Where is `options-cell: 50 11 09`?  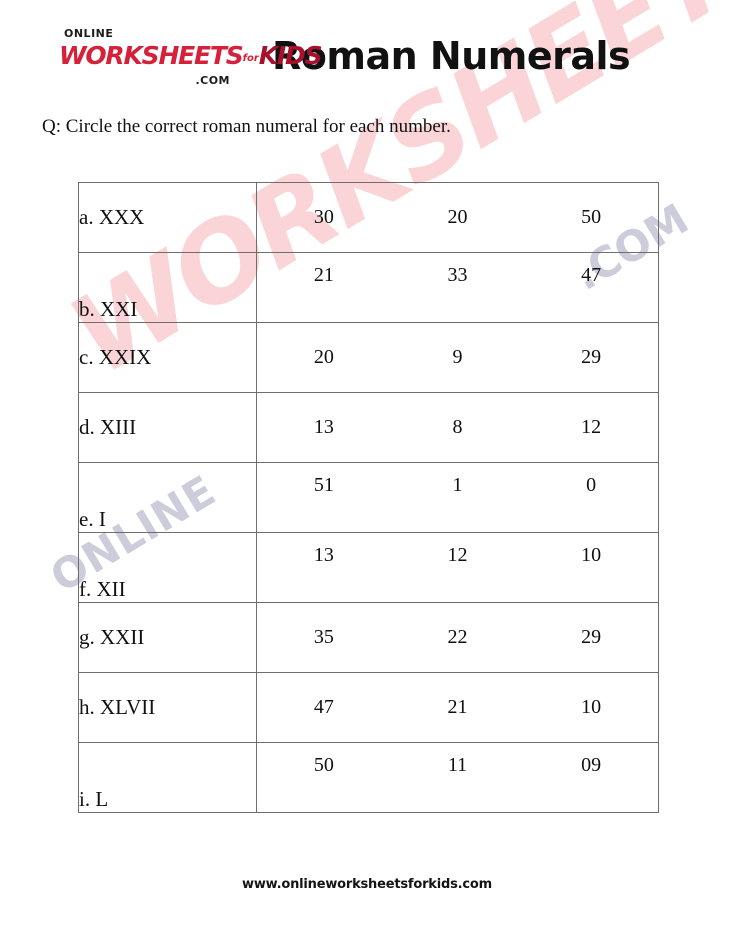
options-cell: 50 11 09 is located at coordinates (457, 777).